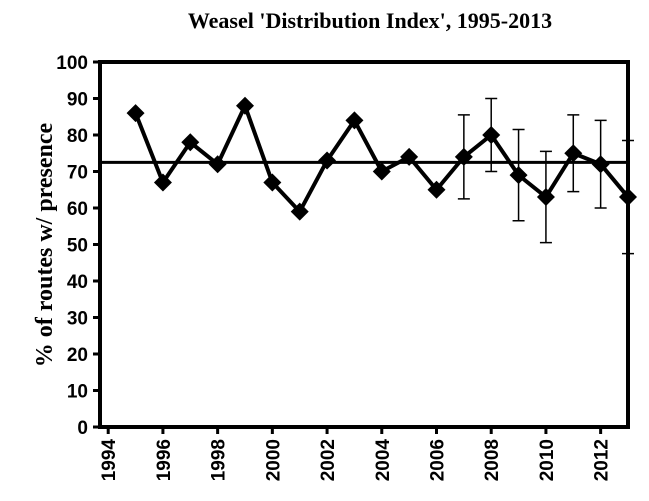 This screenshot has height=501, width=649. I want to click on y-tick-label: 100, so click(72, 63).